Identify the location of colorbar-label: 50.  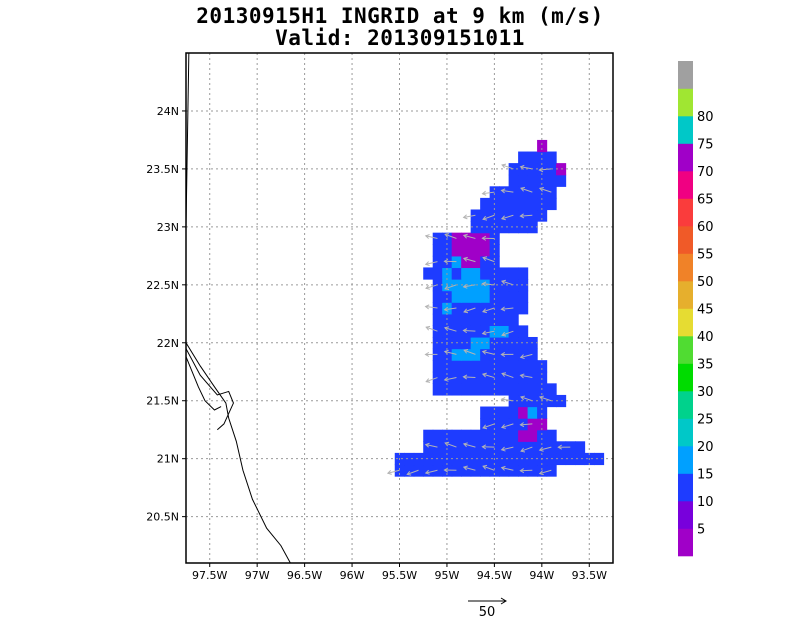
(705, 282).